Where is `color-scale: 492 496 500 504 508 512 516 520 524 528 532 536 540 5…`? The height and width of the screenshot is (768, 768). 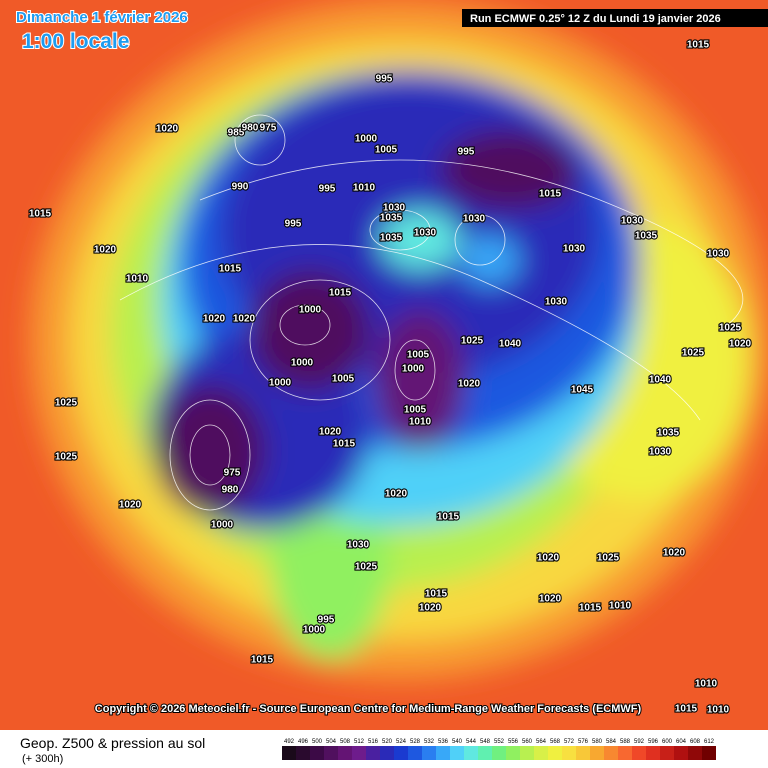
color-scale: 492 496 500 504 508 512 516 520 524 528 532 536 540 5… is located at coordinates (499, 749).